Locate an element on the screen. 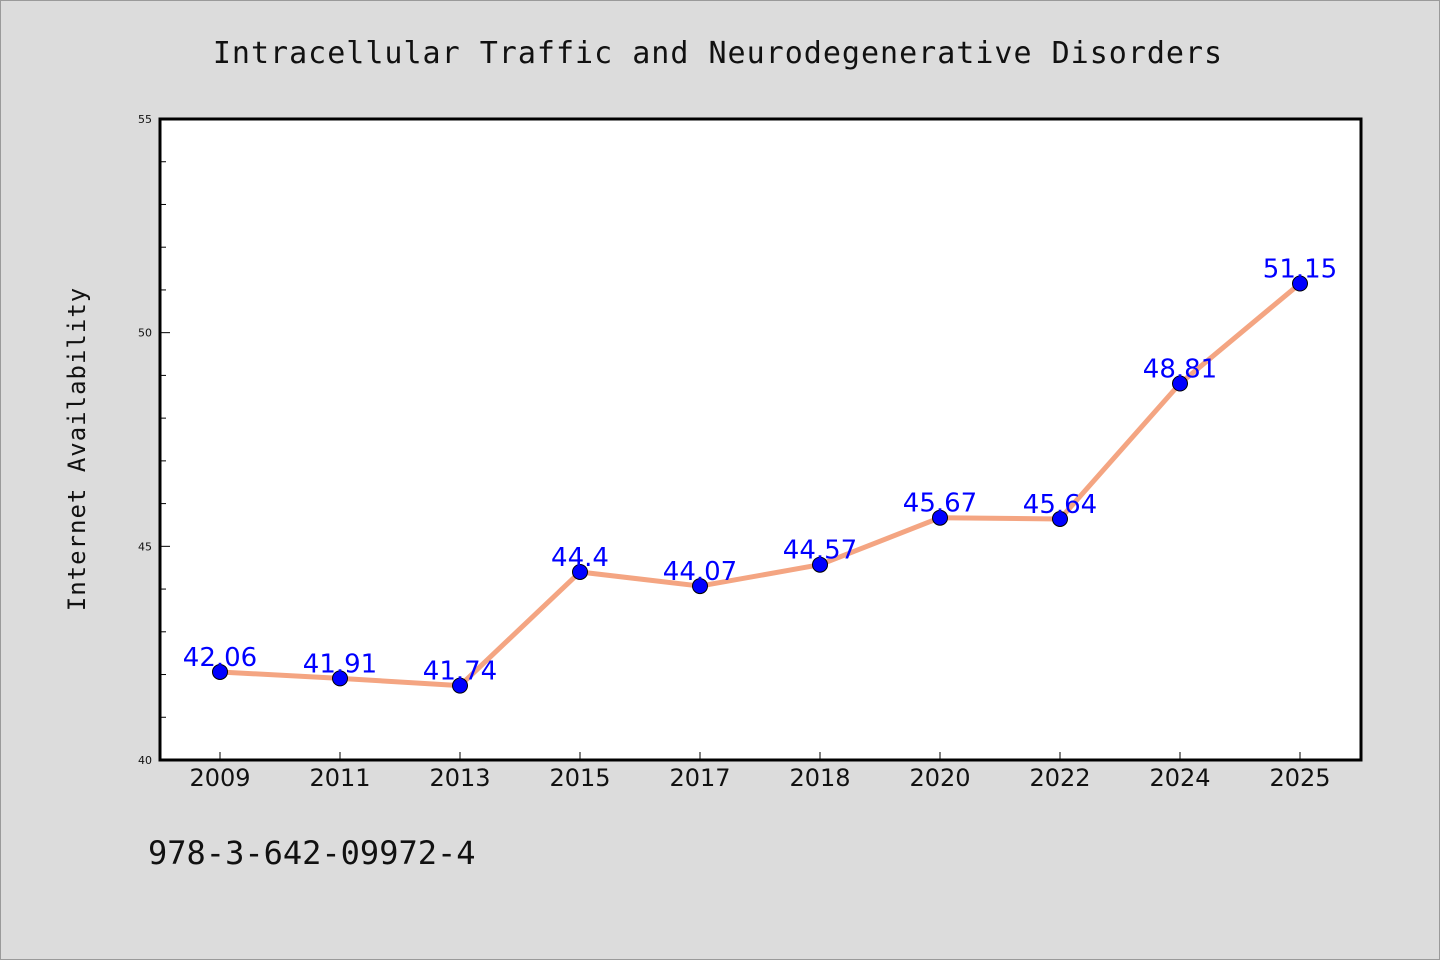  x-tick-label: 2011 is located at coordinates (339, 778).